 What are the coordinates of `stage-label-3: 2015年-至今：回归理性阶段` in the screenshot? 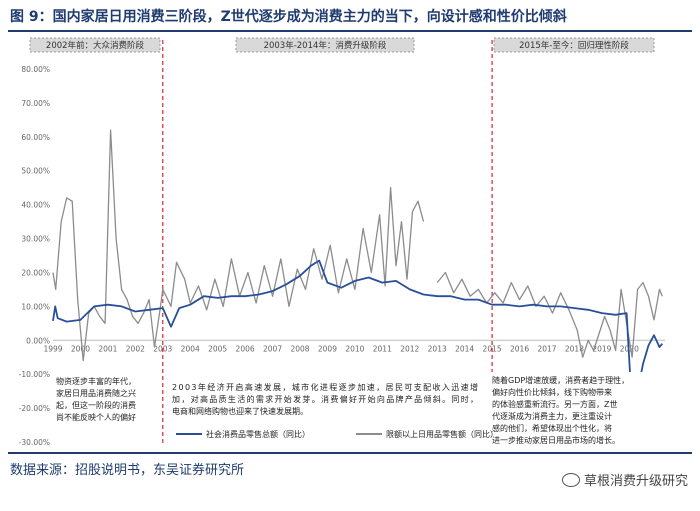 It's located at (574, 45).